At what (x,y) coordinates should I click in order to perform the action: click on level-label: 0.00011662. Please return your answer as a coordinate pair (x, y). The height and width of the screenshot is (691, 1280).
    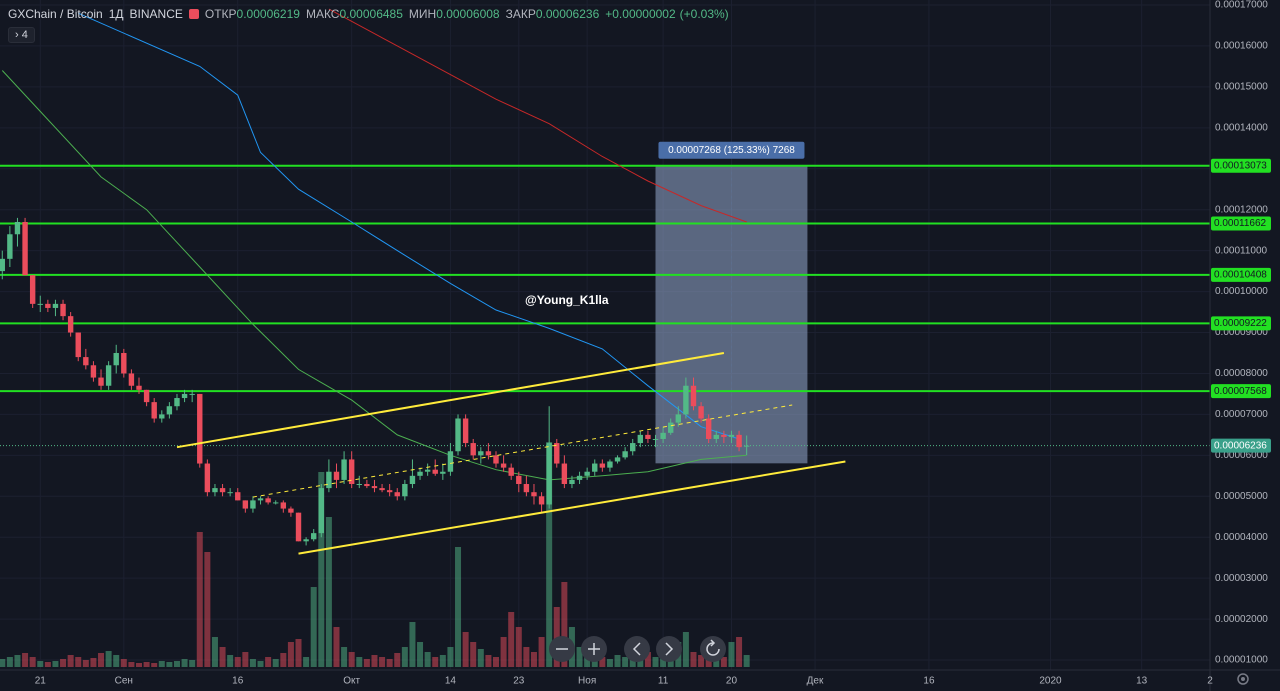
    Looking at the image, I should click on (1240, 223).